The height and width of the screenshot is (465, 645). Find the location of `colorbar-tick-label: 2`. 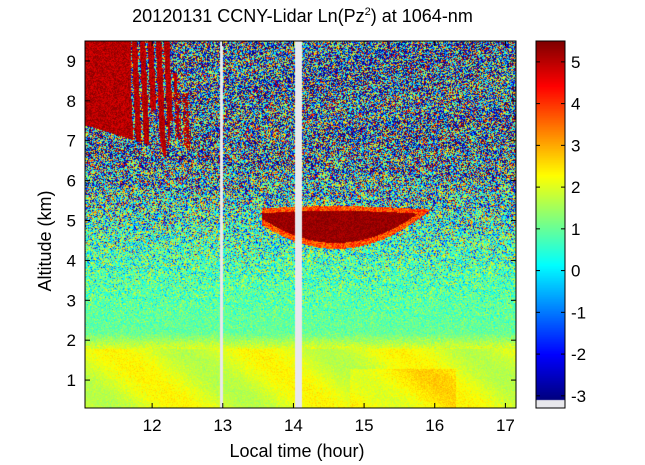

colorbar-tick-label: 2 is located at coordinates (575, 187).